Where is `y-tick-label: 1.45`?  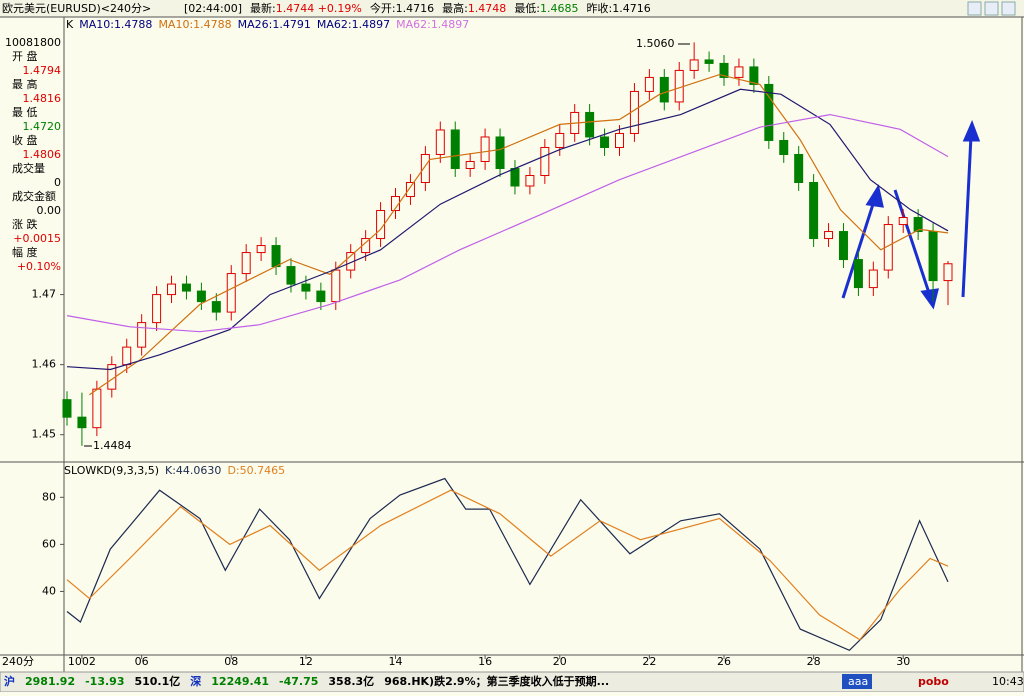
y-tick-label: 1.45 is located at coordinates (44, 434).